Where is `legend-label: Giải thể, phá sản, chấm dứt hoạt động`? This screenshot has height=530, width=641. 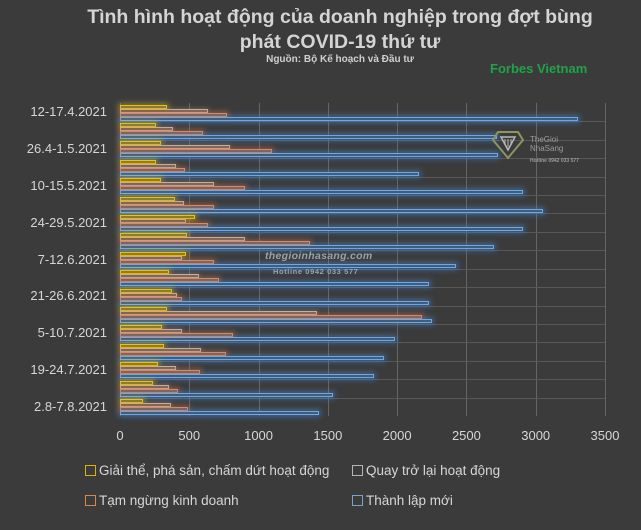 legend-label: Giải thể, phá sản, chấm dứt hoạt động is located at coordinates (214, 470).